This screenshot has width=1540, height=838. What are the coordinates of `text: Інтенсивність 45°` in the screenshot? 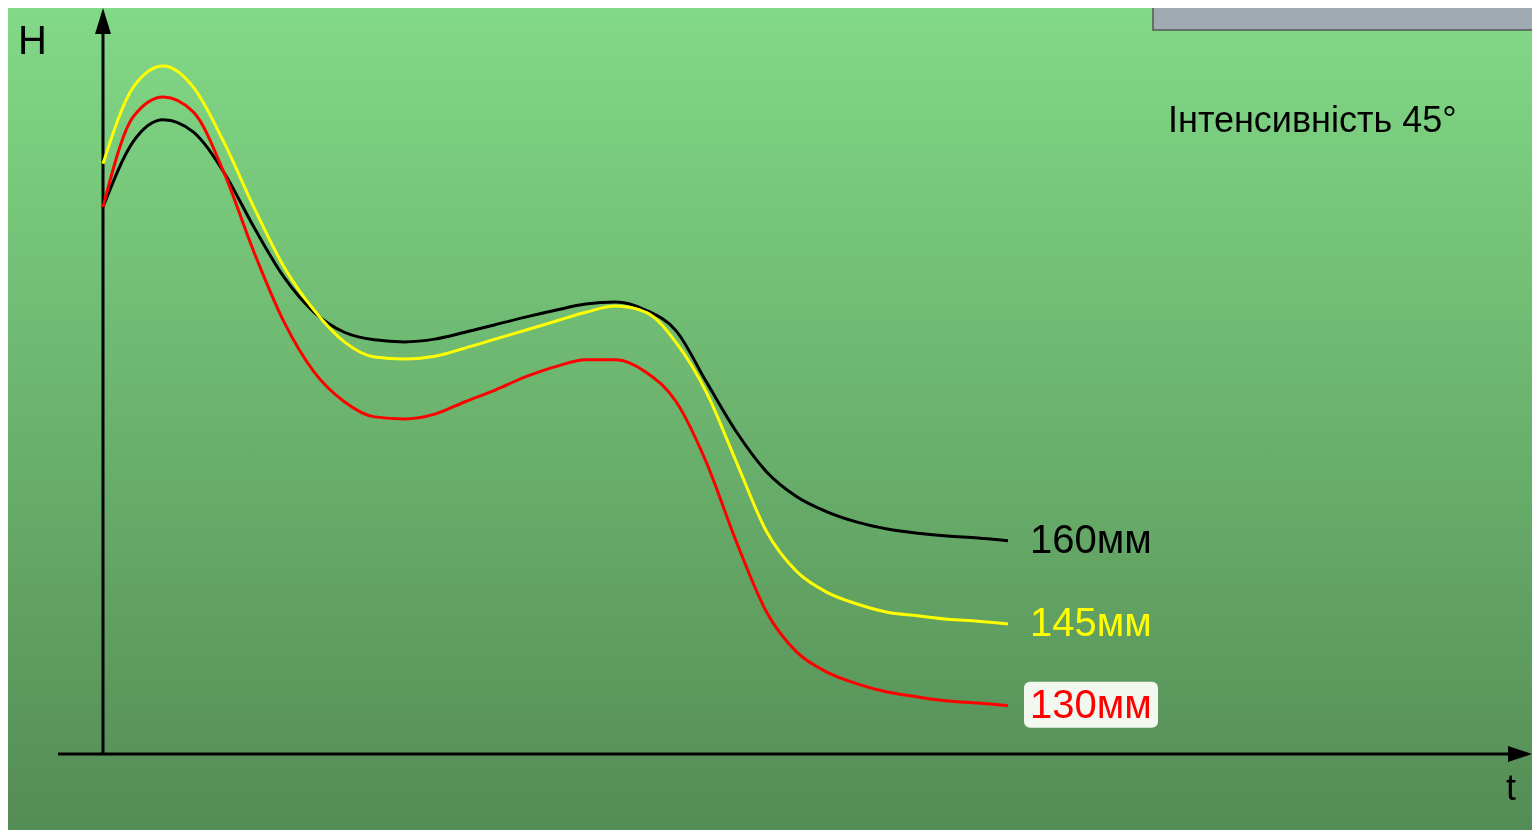 It's located at (1312, 119).